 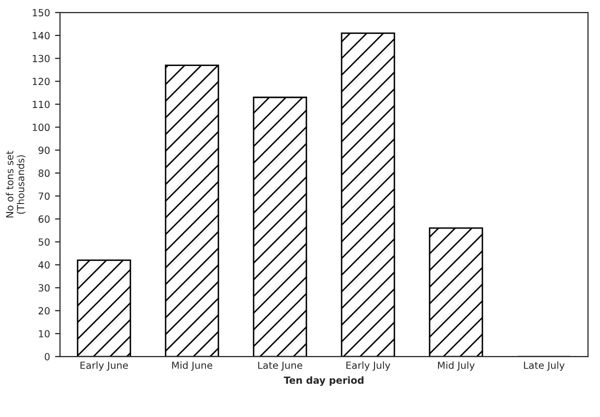 What do you see at coordinates (44, 196) in the screenshot?
I see `y-tick-label: 70` at bounding box center [44, 196].